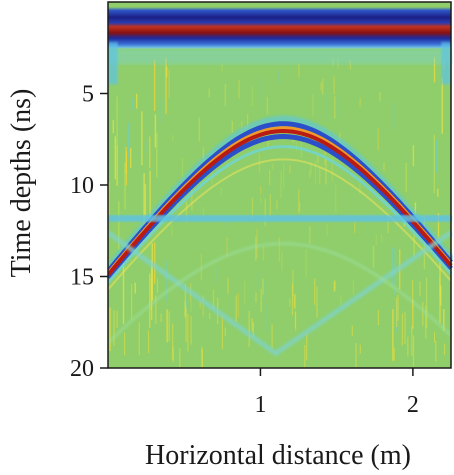  Describe the element at coordinates (89, 232) in the screenshot. I see `y-axis: 5 10 15 20` at that location.